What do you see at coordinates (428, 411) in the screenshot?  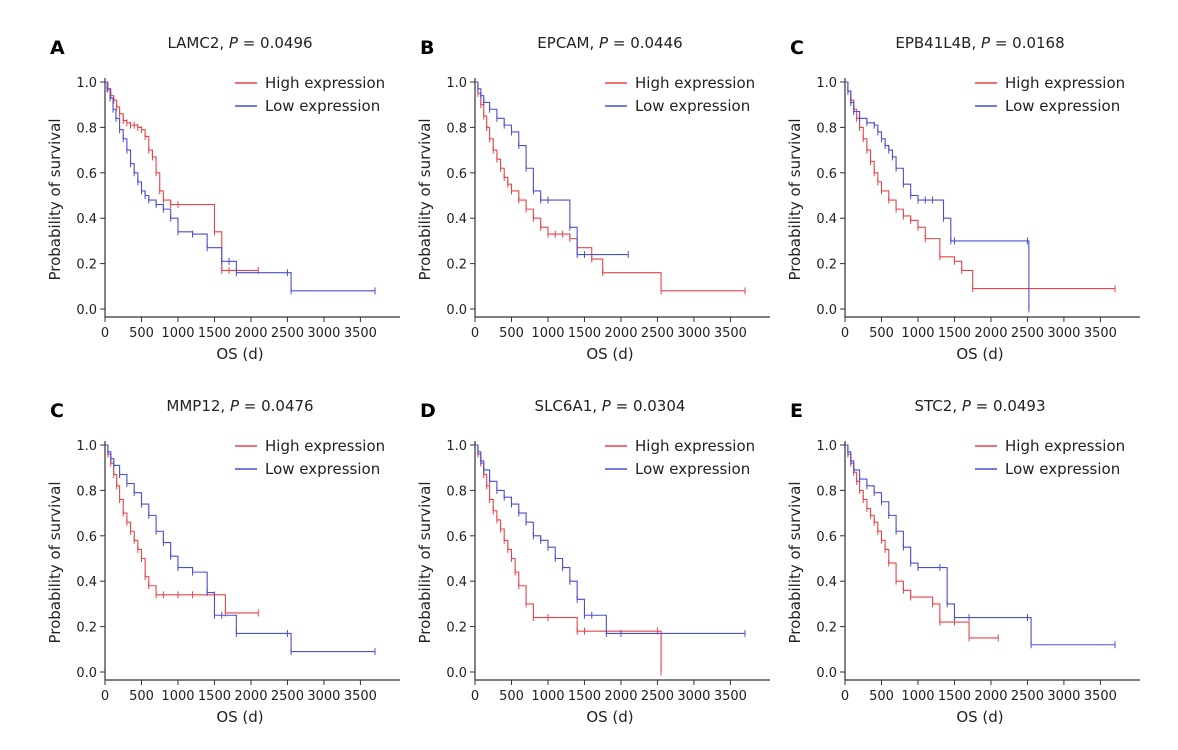 I see `panel-letter: D` at bounding box center [428, 411].